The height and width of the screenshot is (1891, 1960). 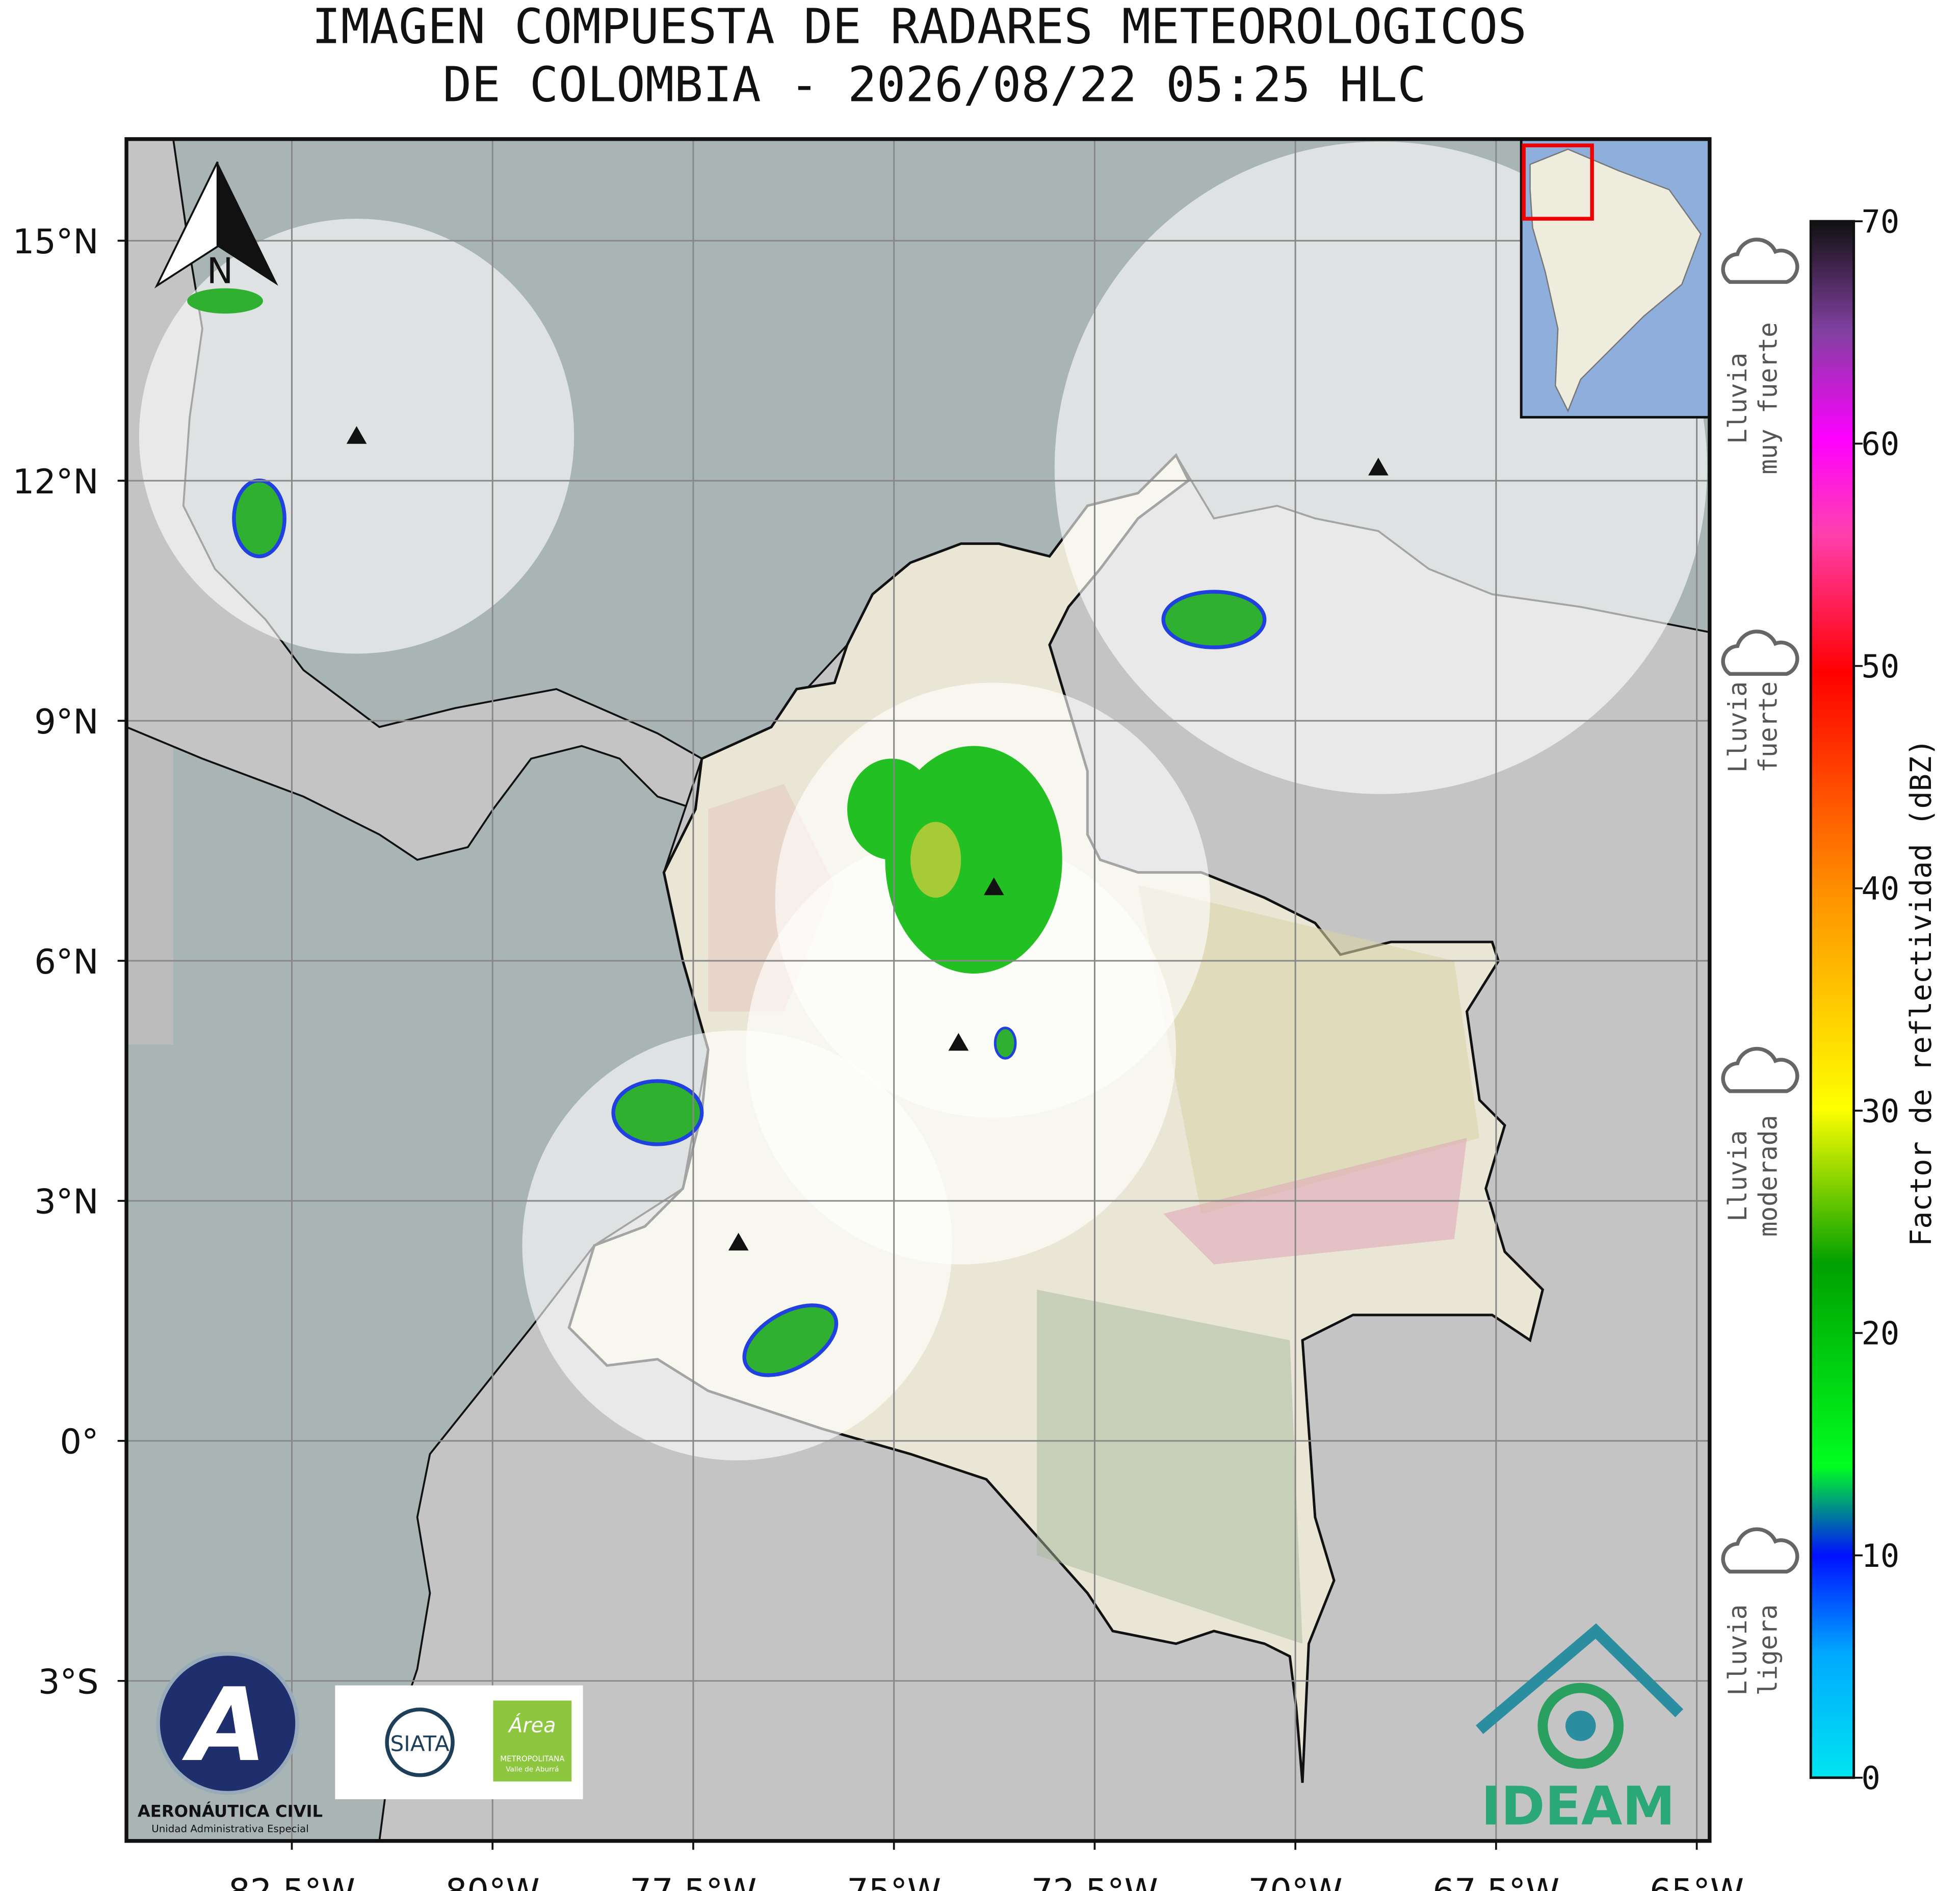 What do you see at coordinates (1768, 1176) in the screenshot?
I see `rain-label: moderada` at bounding box center [1768, 1176].